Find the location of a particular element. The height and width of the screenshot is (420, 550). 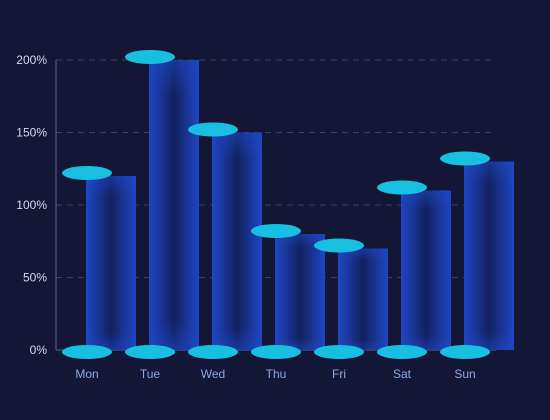

y-tick-label: 150% is located at coordinates (31, 133).